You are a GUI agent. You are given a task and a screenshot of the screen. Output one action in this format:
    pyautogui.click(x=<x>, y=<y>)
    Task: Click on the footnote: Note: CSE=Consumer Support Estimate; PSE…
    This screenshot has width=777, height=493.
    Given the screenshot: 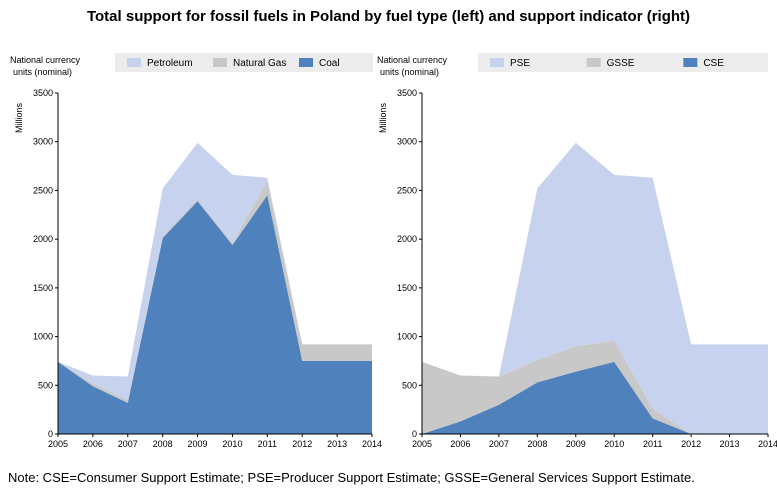 What is the action you would take?
    pyautogui.click(x=351, y=477)
    